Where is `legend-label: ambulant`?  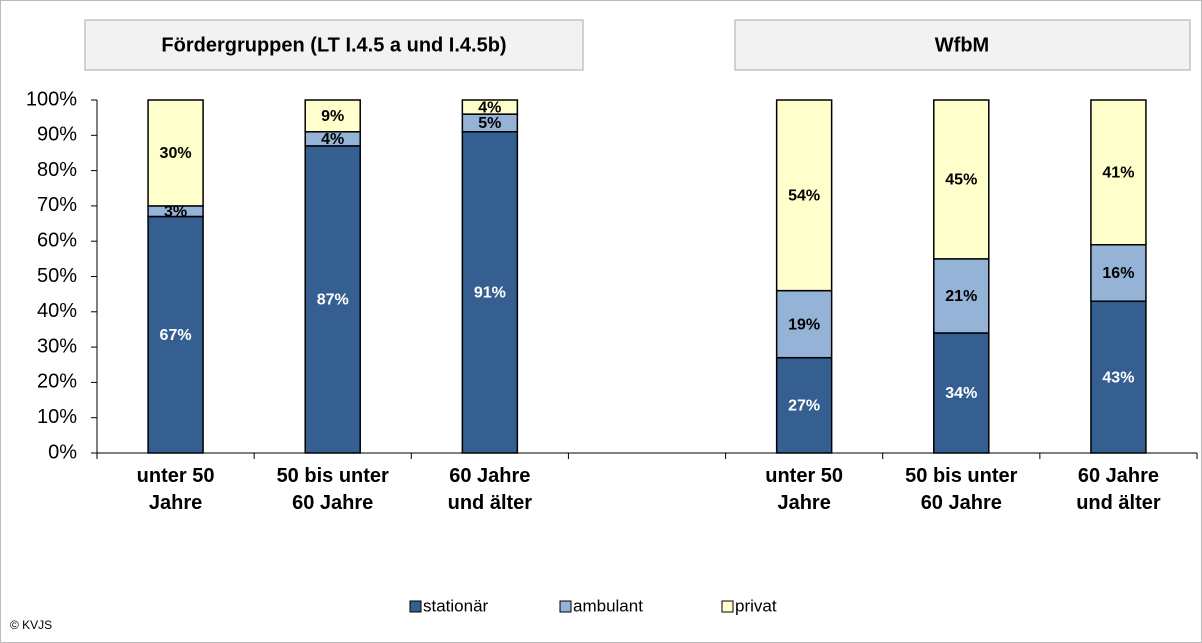 legend-label: ambulant is located at coordinates (608, 605).